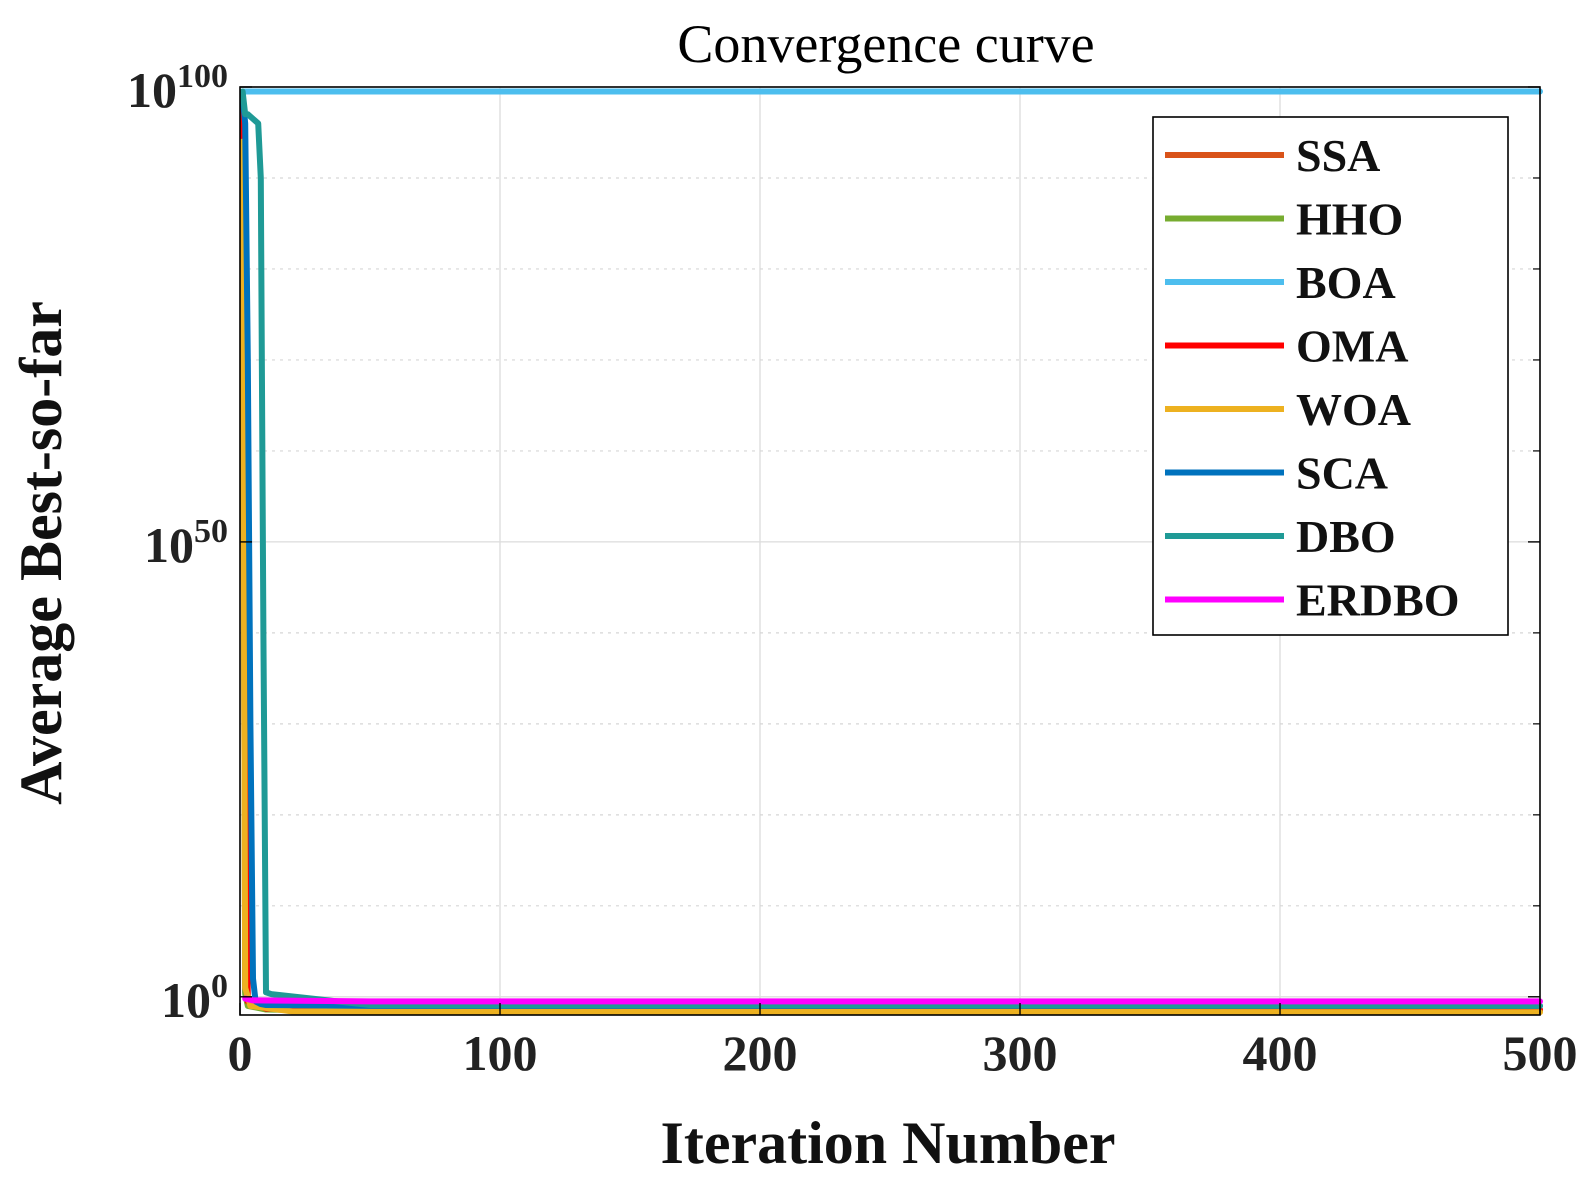  What do you see at coordinates (186, 543) in the screenshot?
I see `y-tick-label: 1050` at bounding box center [186, 543].